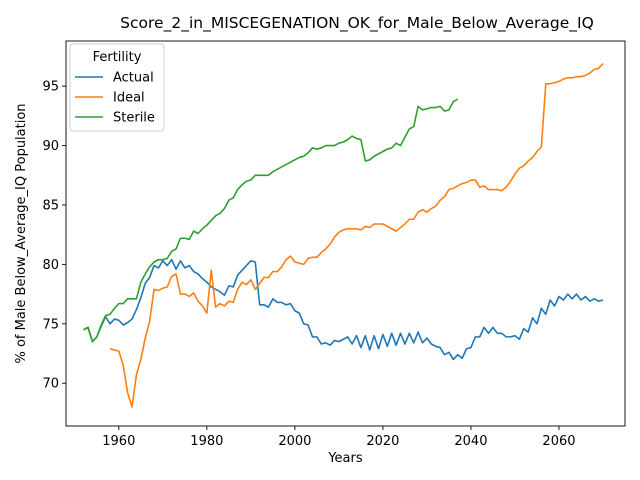 Image resolution: width=640 pixels, height=480 pixels. I want to click on y-tick-label: 95, so click(50, 87).